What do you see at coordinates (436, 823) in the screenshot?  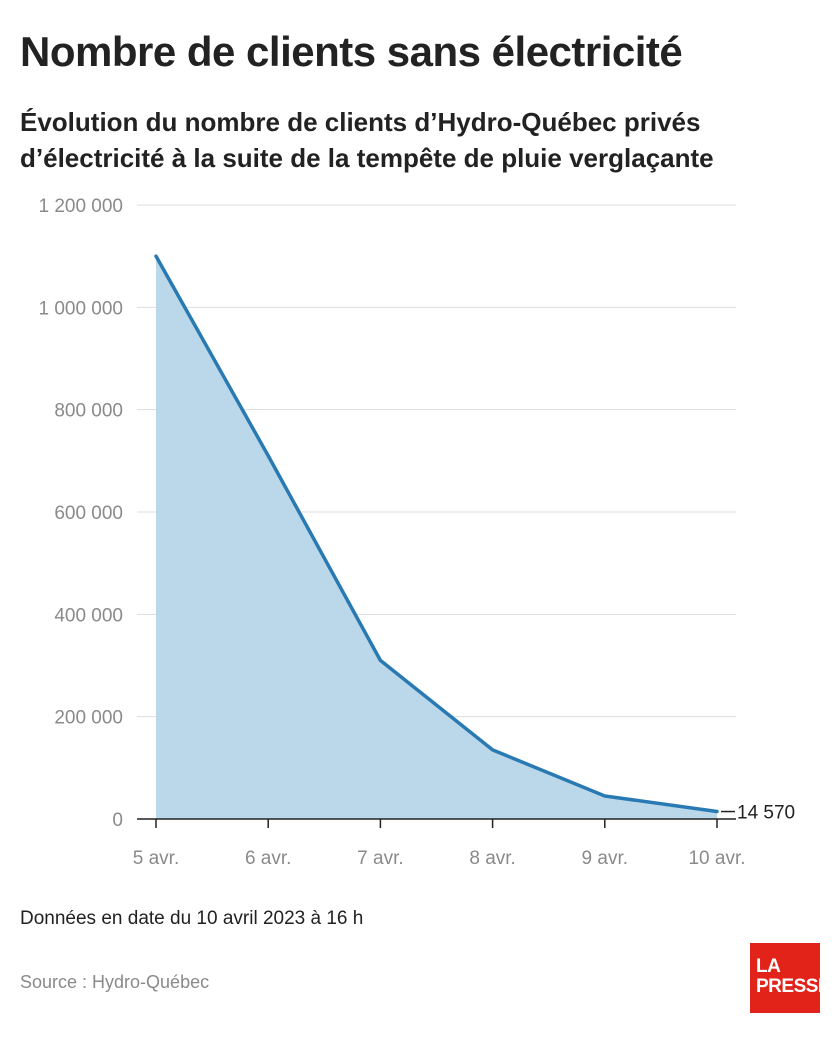 I see `x-axis` at bounding box center [436, 823].